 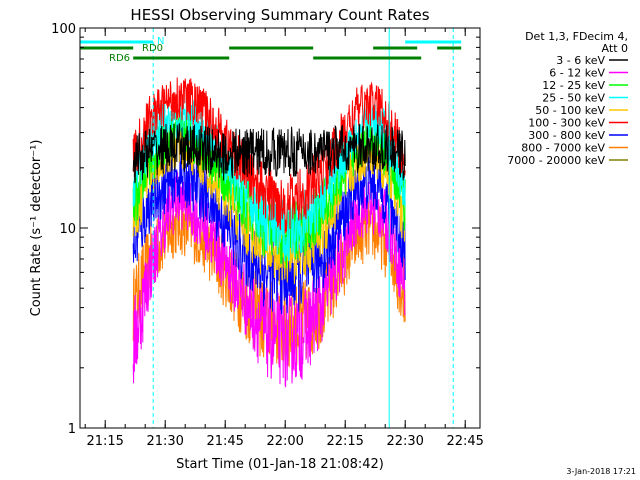 What do you see at coordinates (67, 229) in the screenshot?
I see `y-tick-label: 10` at bounding box center [67, 229].